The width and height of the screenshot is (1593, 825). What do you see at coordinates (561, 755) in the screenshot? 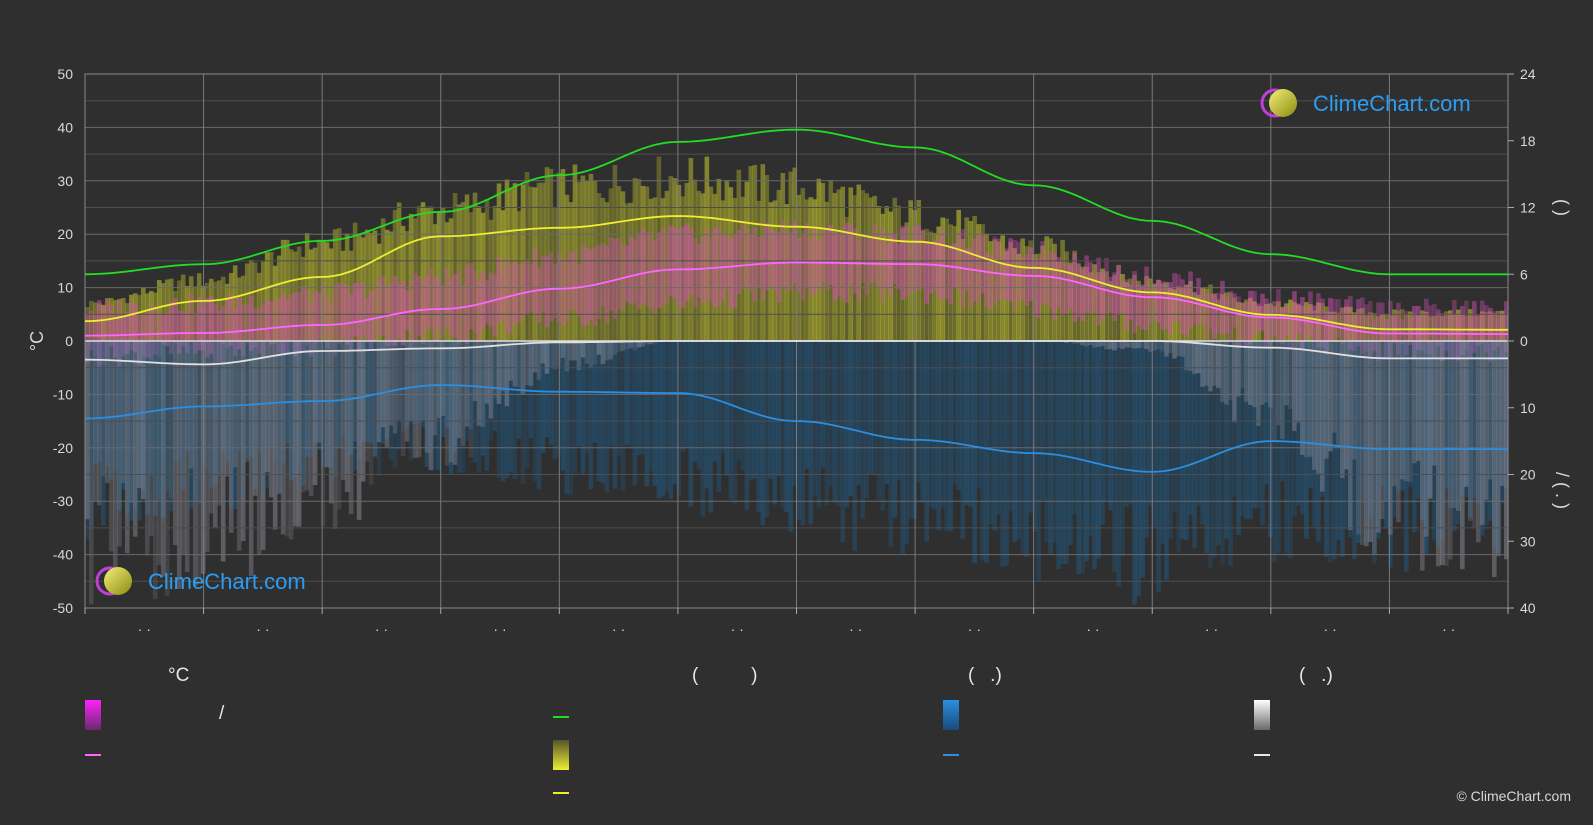
I see `legend-sunshine-swatch` at bounding box center [561, 755].